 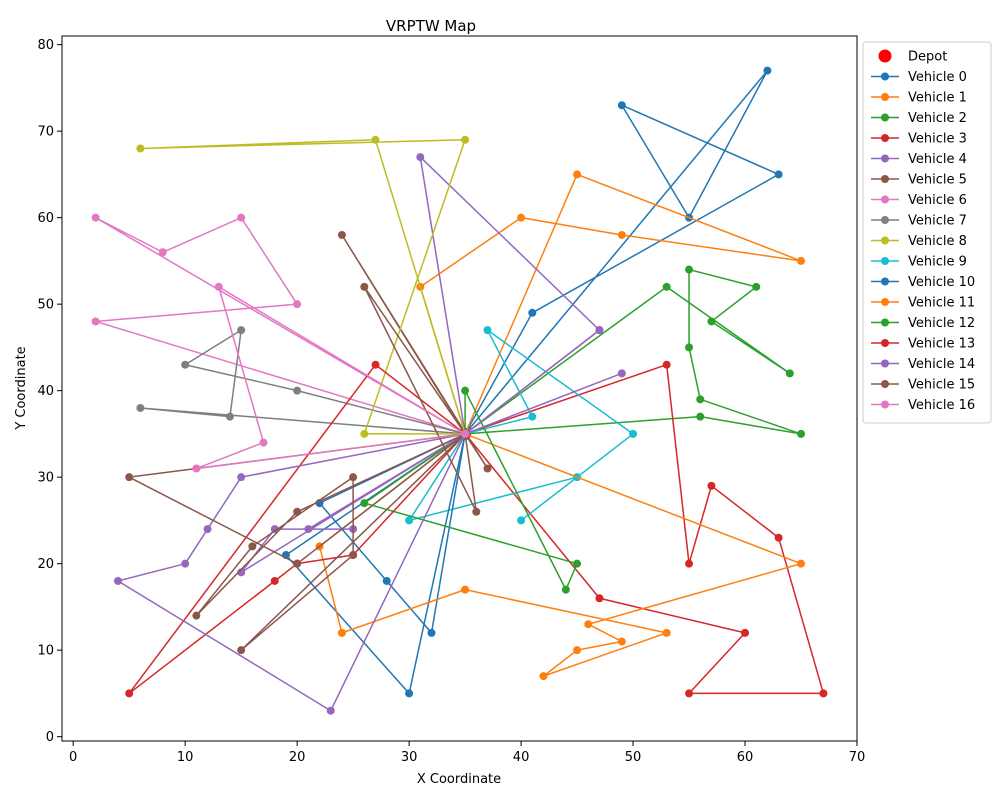 I want to click on legend-item: Vehicle 9, so click(x=919, y=262).